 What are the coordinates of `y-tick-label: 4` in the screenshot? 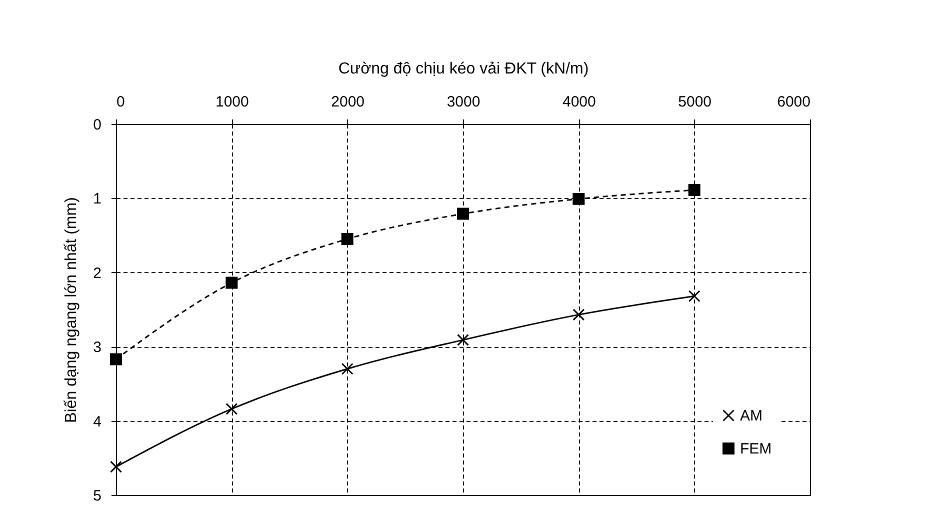 It's located at (97, 421).